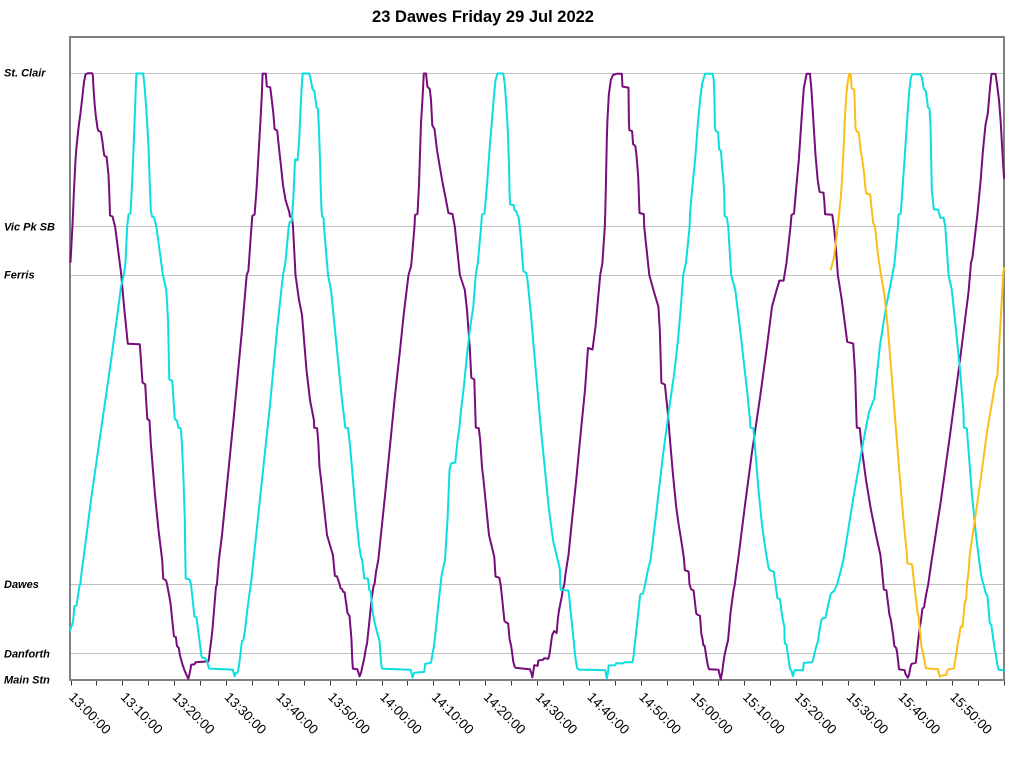  What do you see at coordinates (29, 227) in the screenshot?
I see `svg-text: Vic Pk SB` at bounding box center [29, 227].